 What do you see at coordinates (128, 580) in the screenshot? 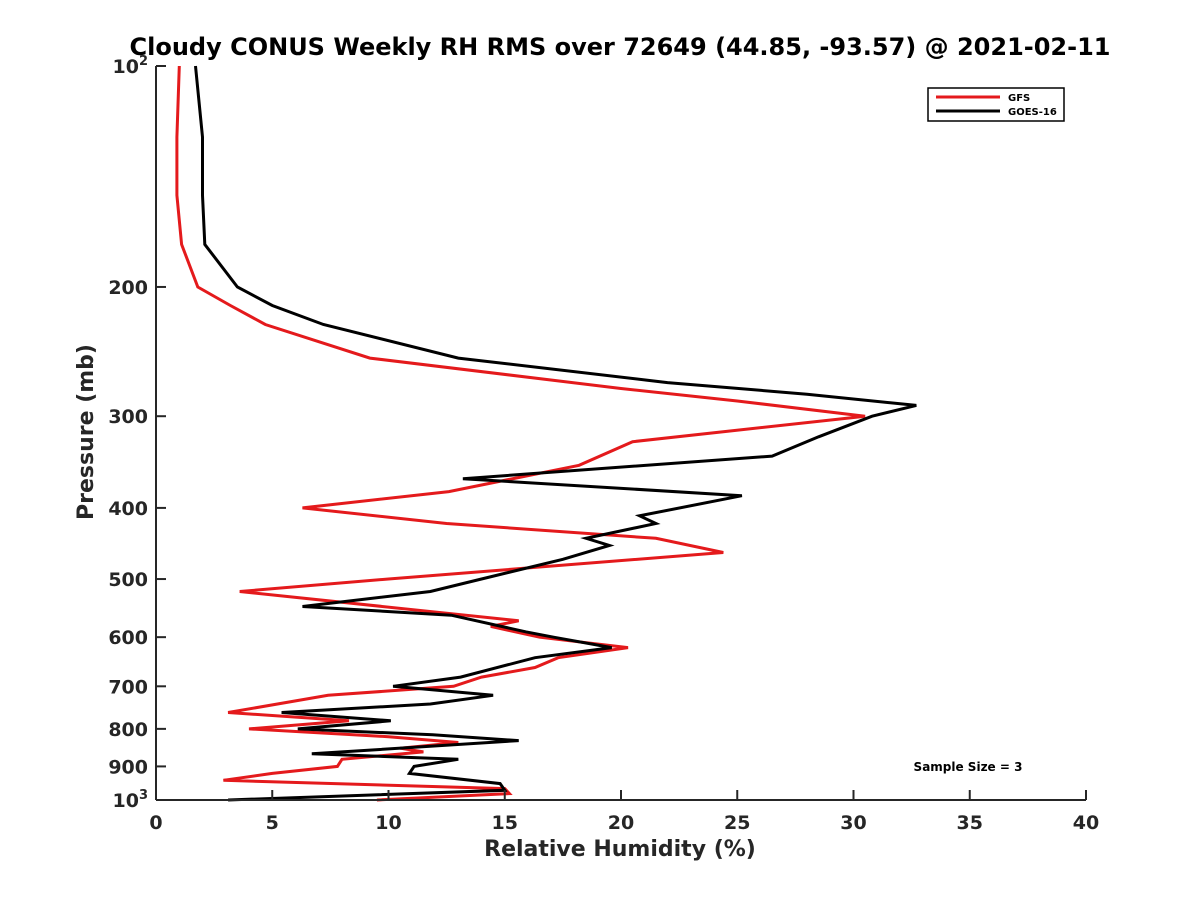
I see `y-tick-label: 500` at bounding box center [128, 580].